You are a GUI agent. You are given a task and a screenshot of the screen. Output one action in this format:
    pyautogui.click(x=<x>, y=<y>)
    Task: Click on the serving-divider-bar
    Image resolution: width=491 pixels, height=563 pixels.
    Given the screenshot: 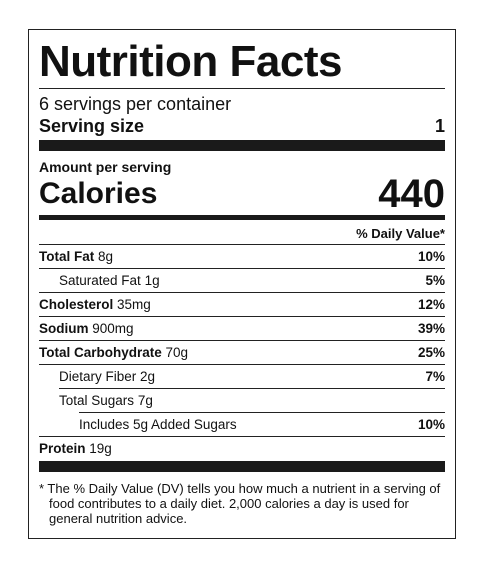 What is the action you would take?
    pyautogui.click(x=242, y=145)
    